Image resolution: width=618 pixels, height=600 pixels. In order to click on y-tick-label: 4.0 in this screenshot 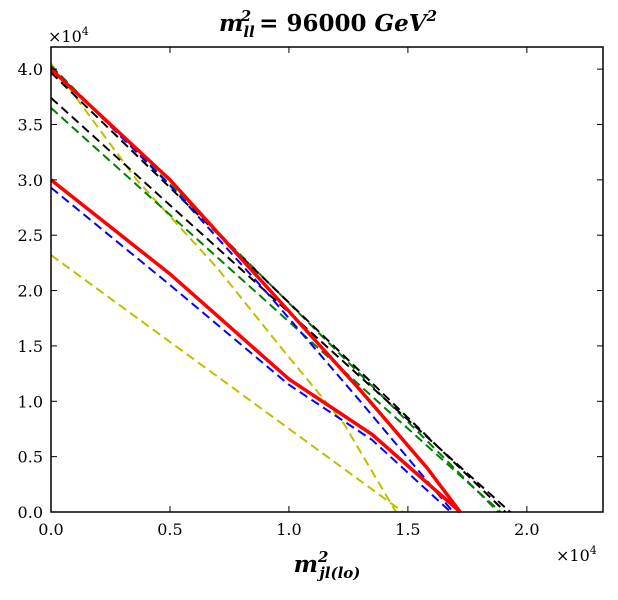, I will do `click(30, 69)`.